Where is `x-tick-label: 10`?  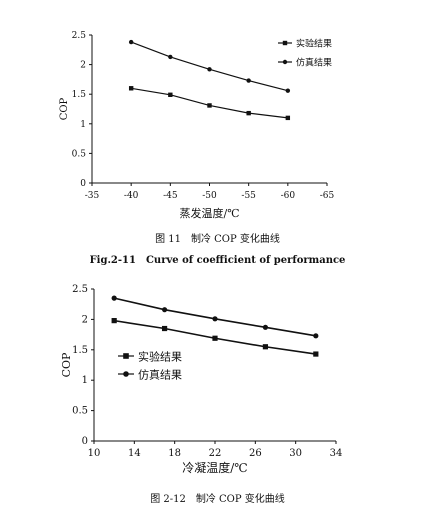 x-tick-label: 10 is located at coordinates (94, 453).